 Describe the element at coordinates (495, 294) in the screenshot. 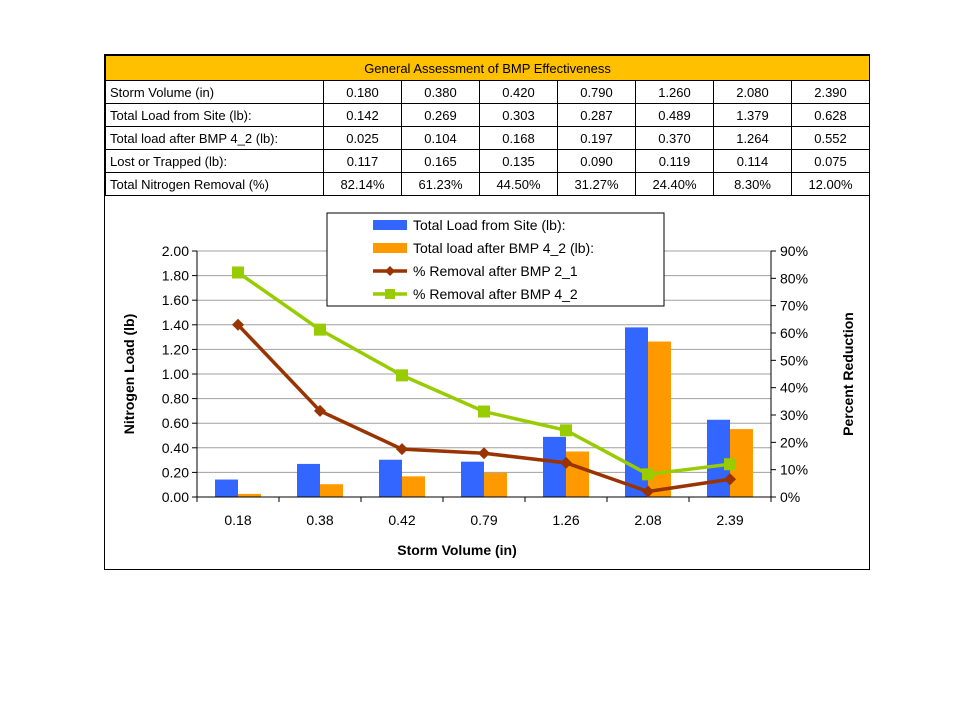

I see `legend-label: % Removal after BMP 4_2` at that location.